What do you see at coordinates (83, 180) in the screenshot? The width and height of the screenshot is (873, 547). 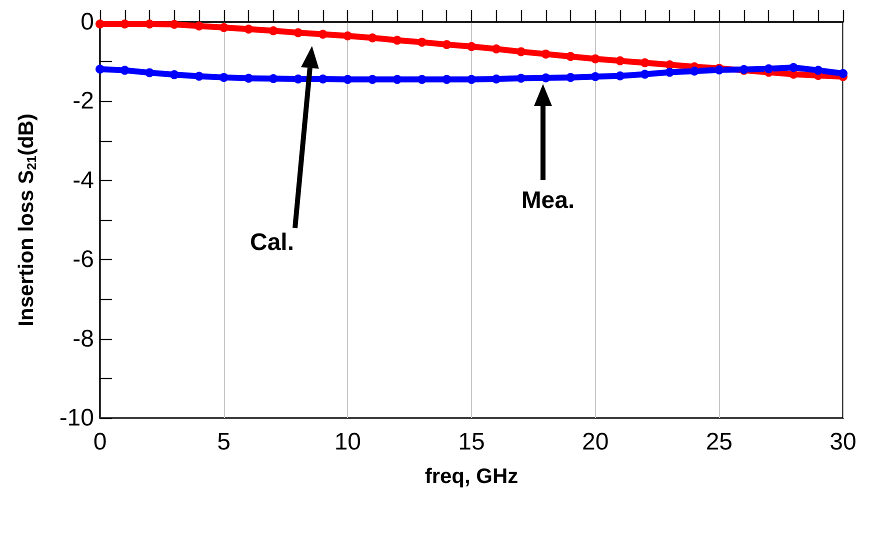 I see `y-tick-label: -4` at bounding box center [83, 180].